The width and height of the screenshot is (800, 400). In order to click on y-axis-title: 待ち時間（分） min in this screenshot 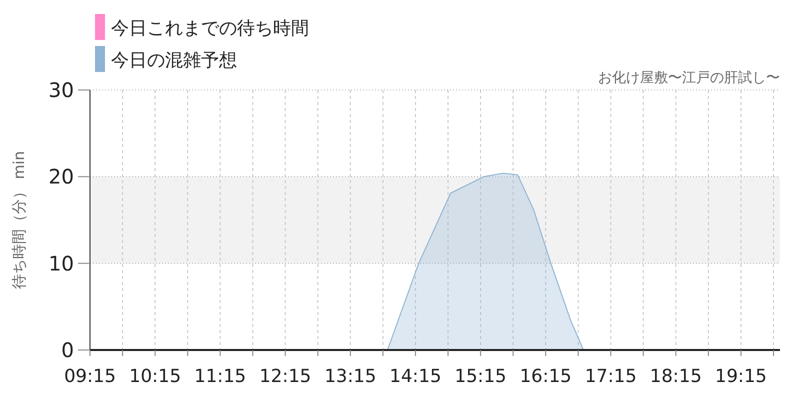, I will do `click(19, 220)`.